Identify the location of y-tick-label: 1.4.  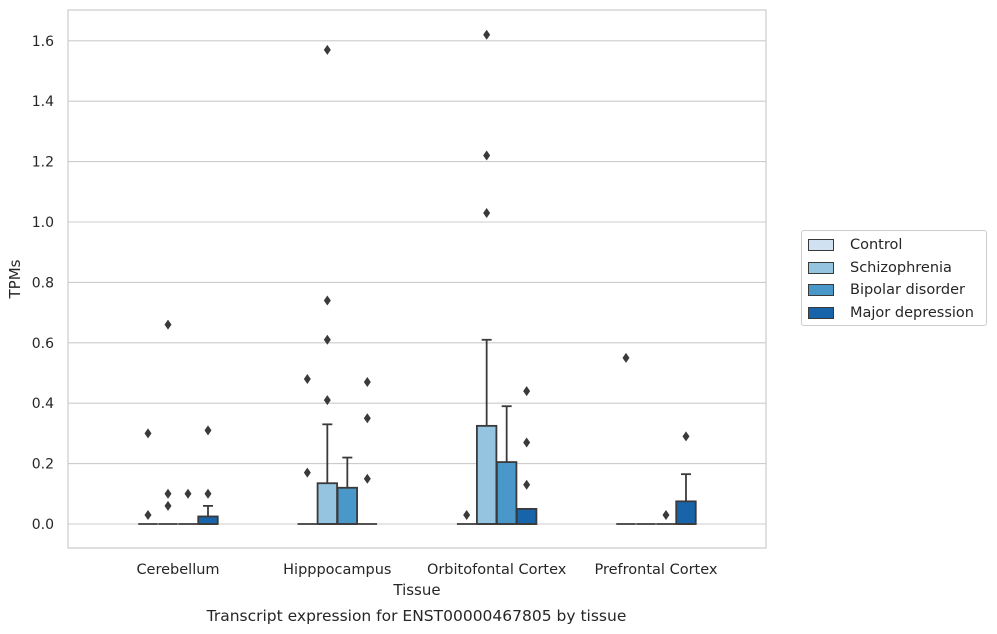
(43, 102).